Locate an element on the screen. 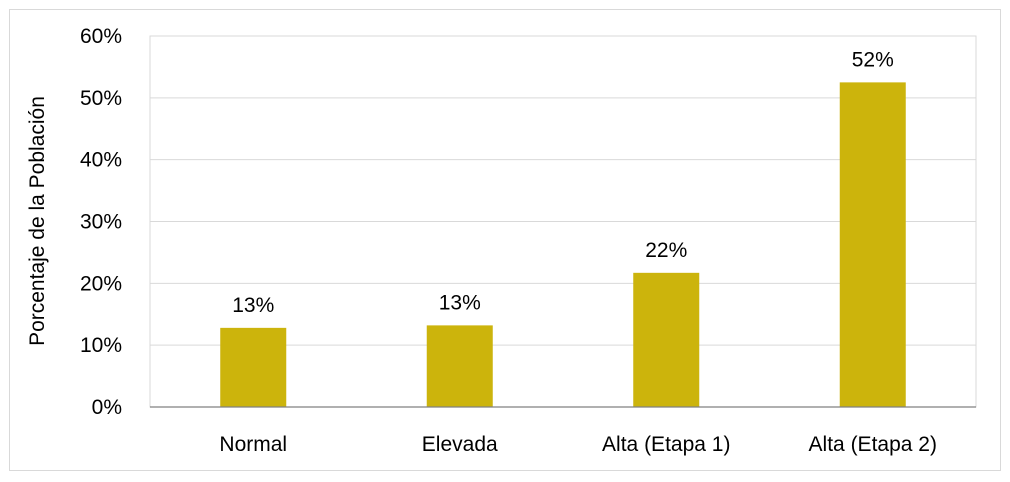 This screenshot has height=482, width=1010. x-tick-label: Alta (Etapa 1) is located at coordinates (666, 444).